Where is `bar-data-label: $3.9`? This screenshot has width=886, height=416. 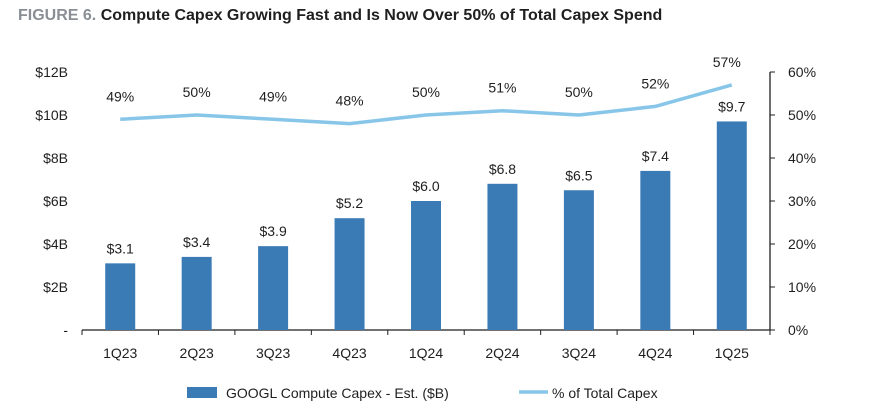
bar-data-label: $3.9 is located at coordinates (272, 231).